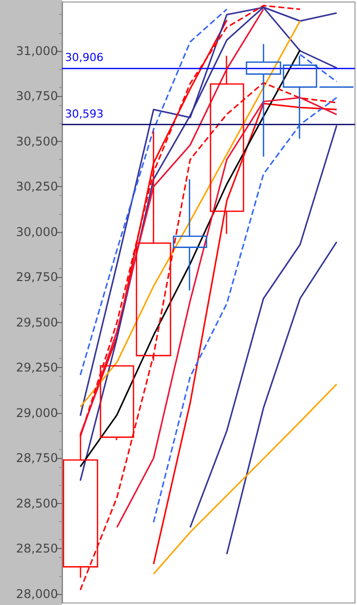 The height and width of the screenshot is (605, 357). What do you see at coordinates (37, 277) in the screenshot?
I see `y-tick-label: 29,750` at bounding box center [37, 277].